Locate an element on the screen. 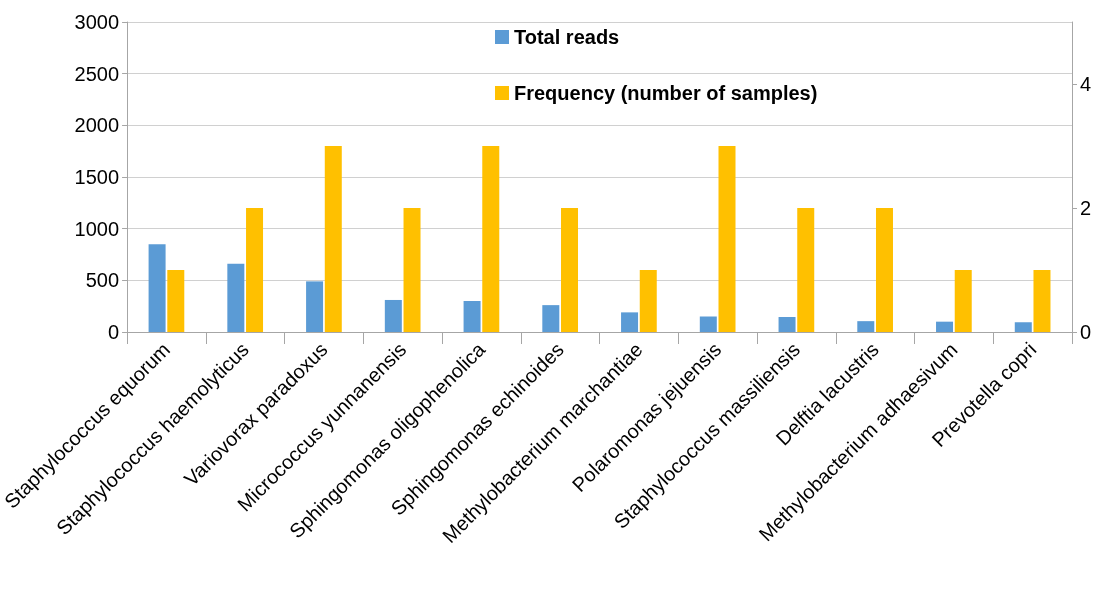 The height and width of the screenshot is (610, 1117). y-tick-label: 0 is located at coordinates (113, 332).